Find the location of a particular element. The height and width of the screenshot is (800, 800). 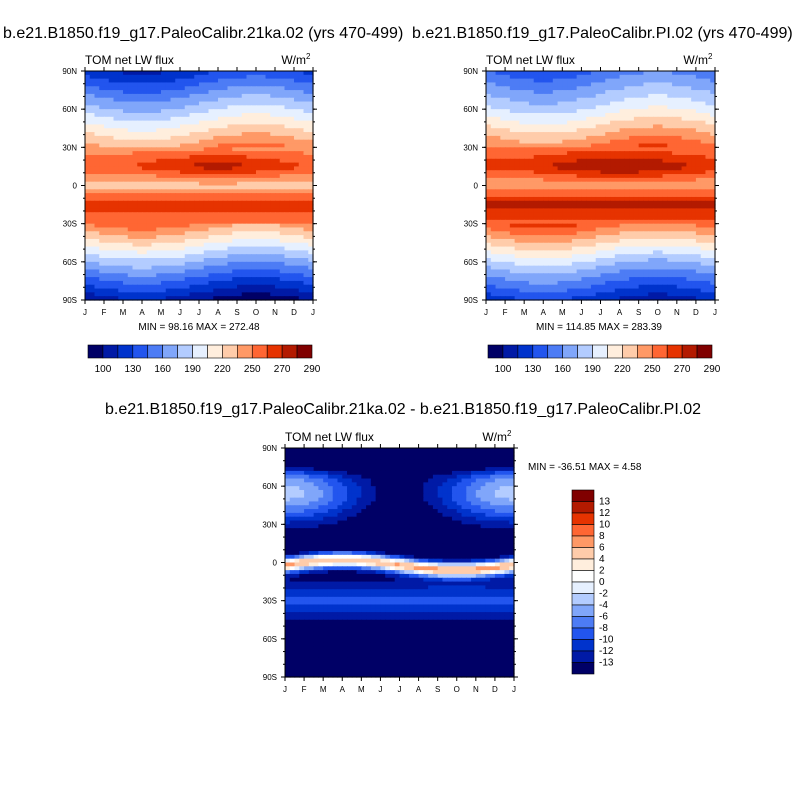

colorbar-swatch is located at coordinates (200, 351).